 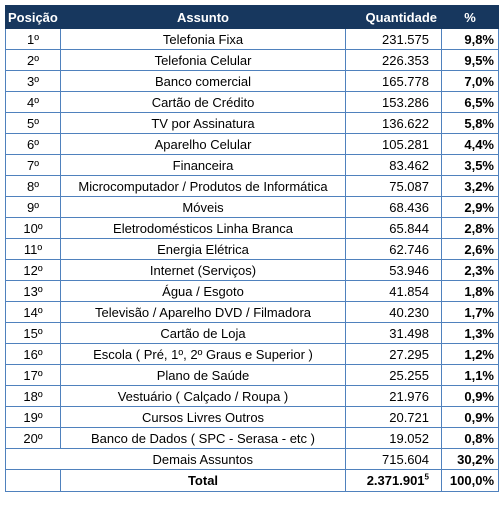 What do you see at coordinates (33, 270) in the screenshot?
I see `rank-cell: 12º` at bounding box center [33, 270].